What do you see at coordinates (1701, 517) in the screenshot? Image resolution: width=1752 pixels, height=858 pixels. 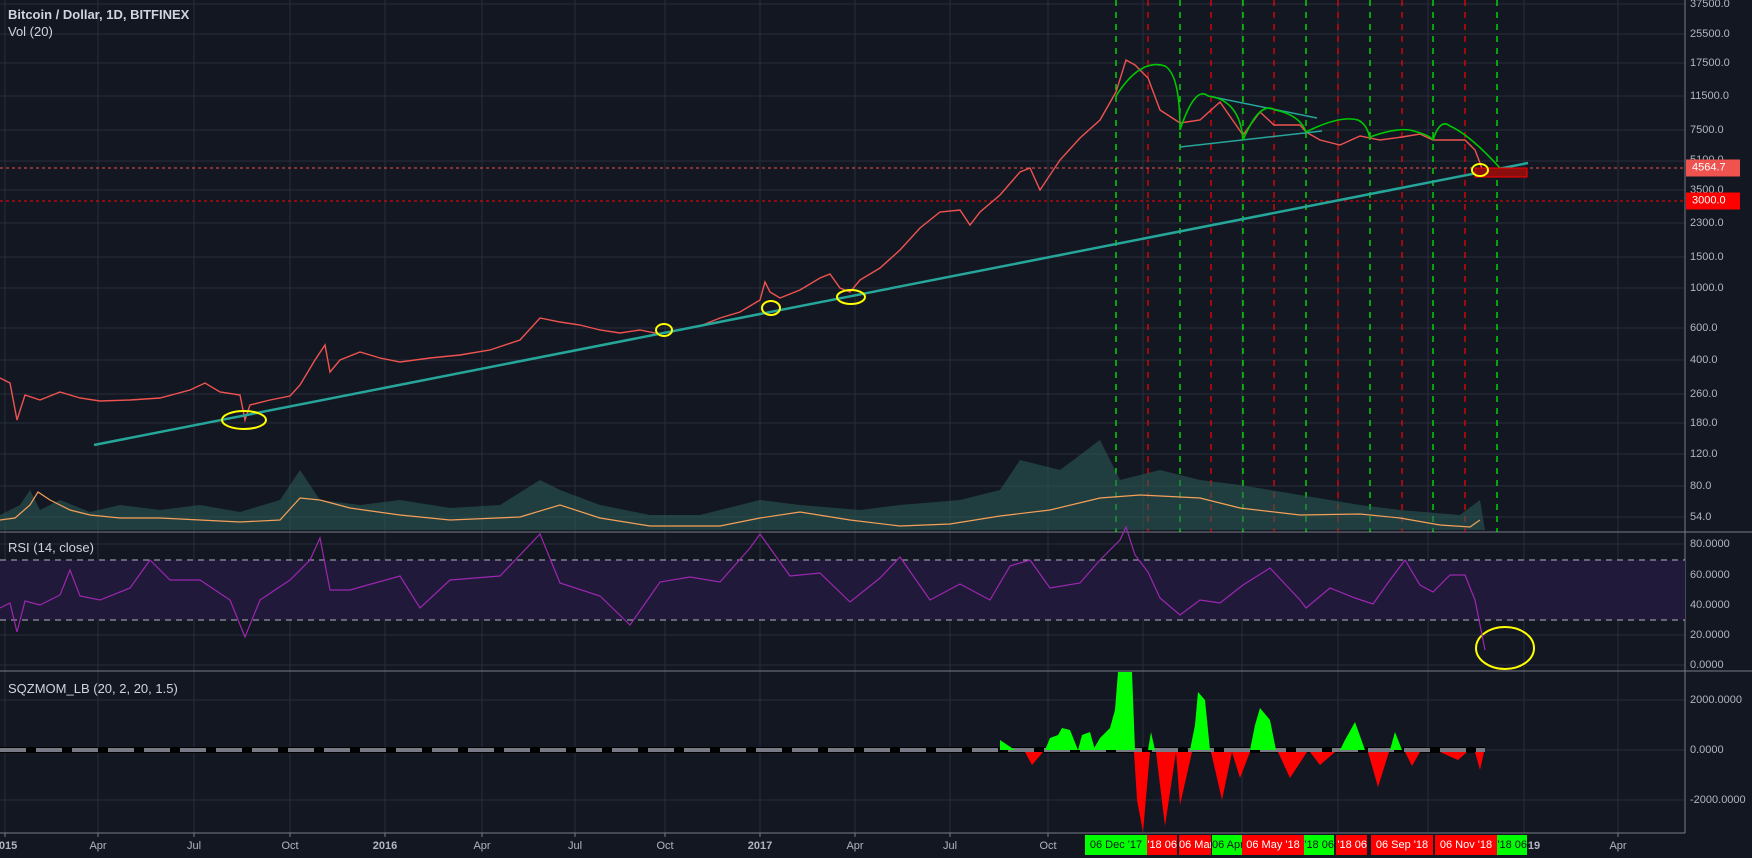 I see `price-tick: 54.0` at bounding box center [1701, 517].